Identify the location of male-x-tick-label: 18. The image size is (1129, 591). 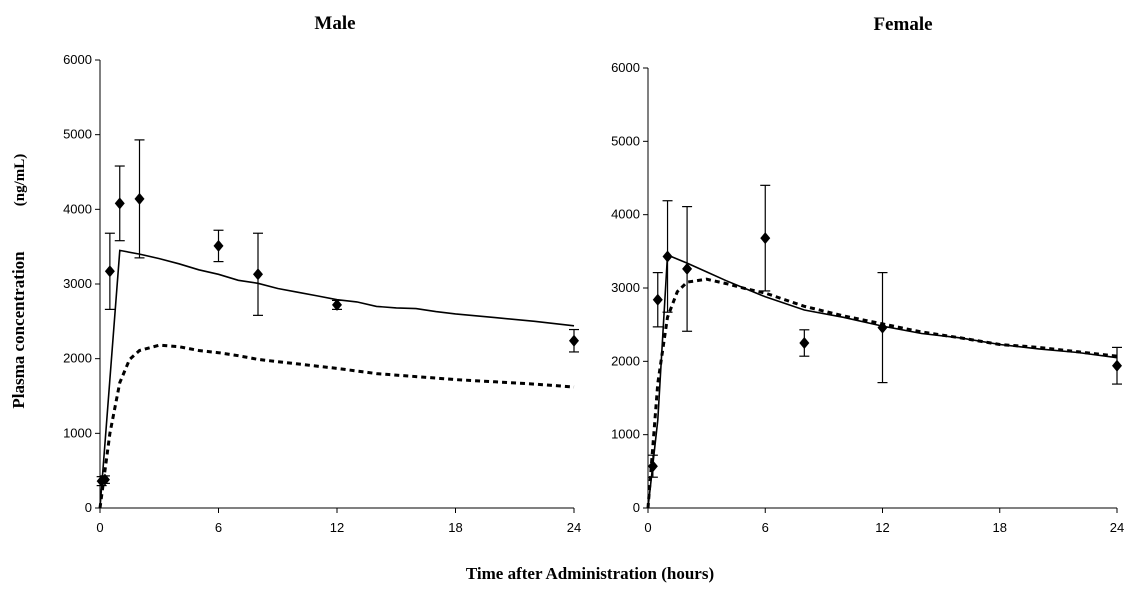
(455, 527).